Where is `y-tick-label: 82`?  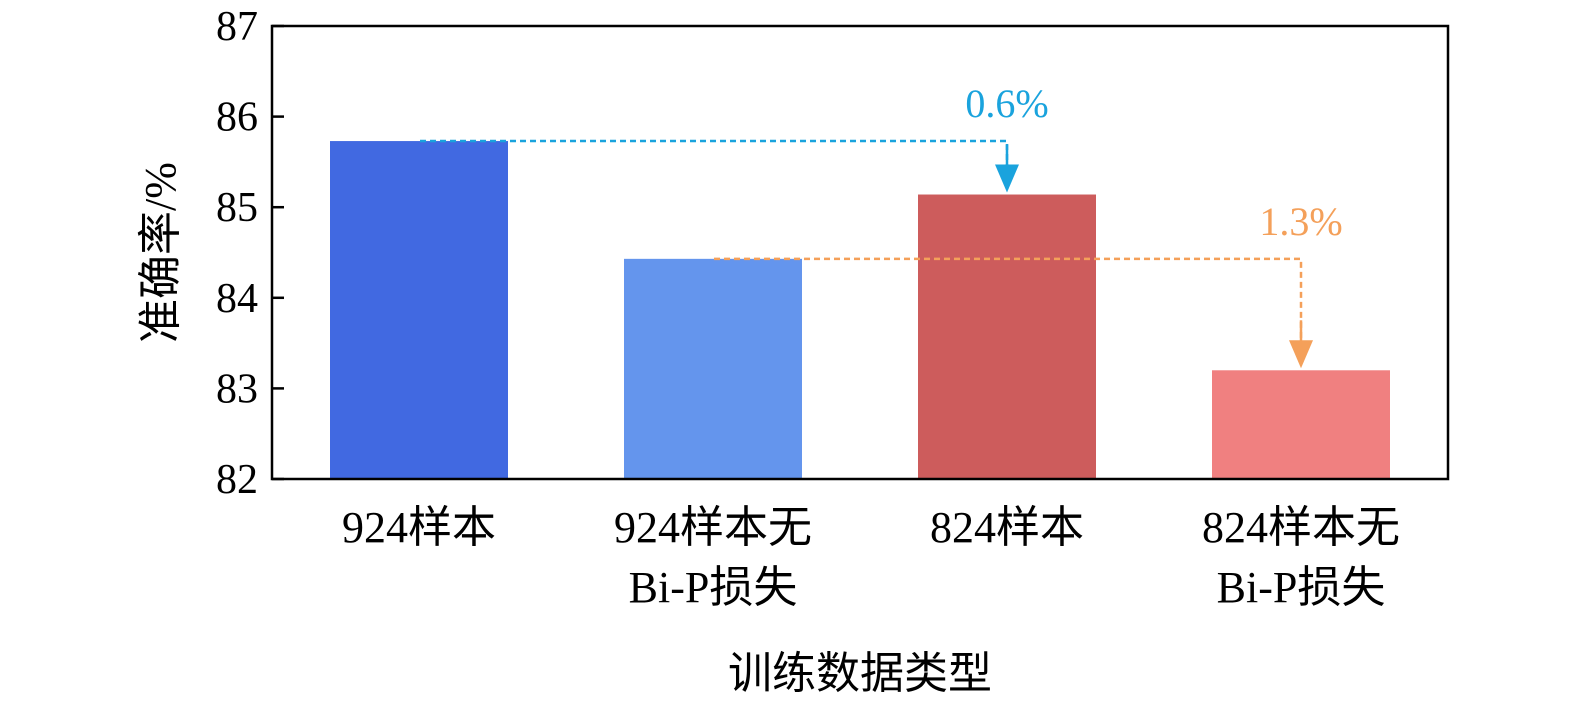
y-tick-label: 82 is located at coordinates (237, 480).